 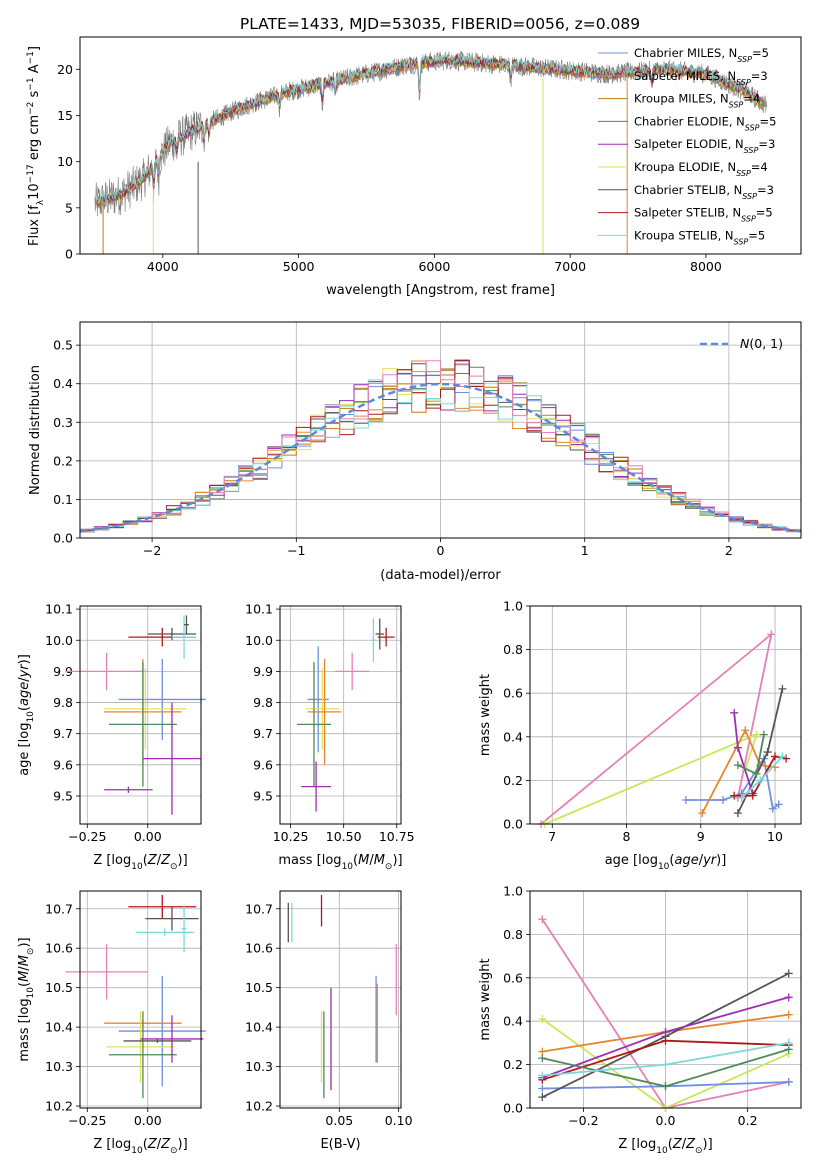 I want to click on legend-entry: N(0, 1), so click(x=761, y=343).